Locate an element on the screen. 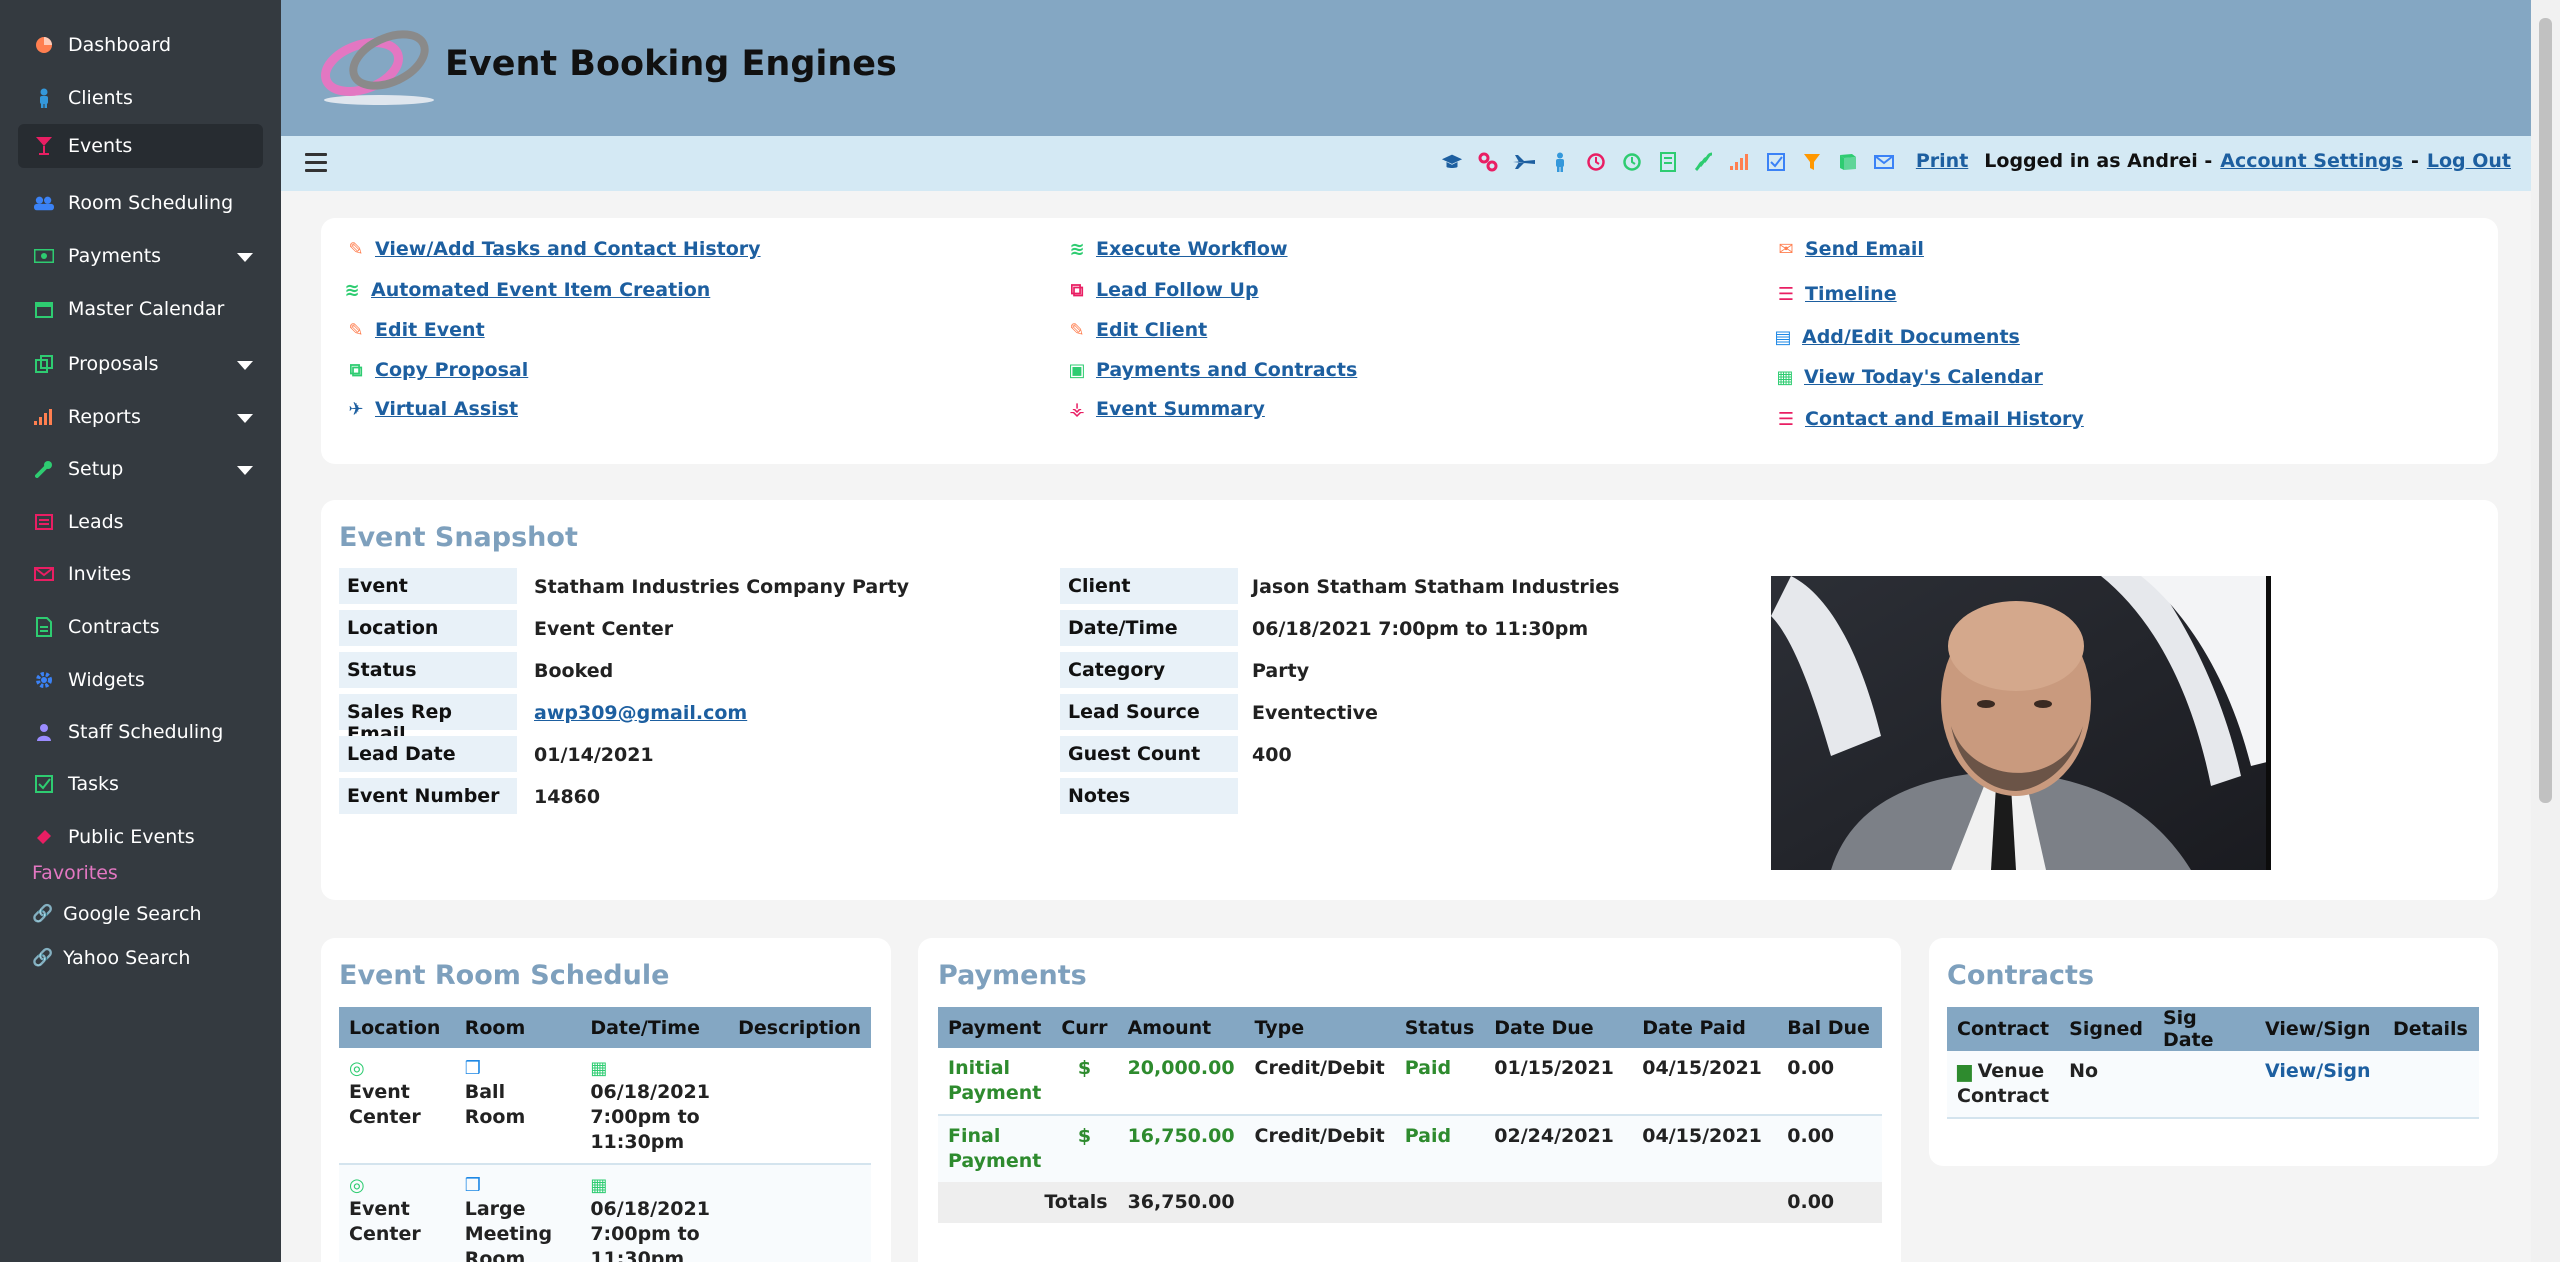  signal-icon is located at coordinates (1740, 162).